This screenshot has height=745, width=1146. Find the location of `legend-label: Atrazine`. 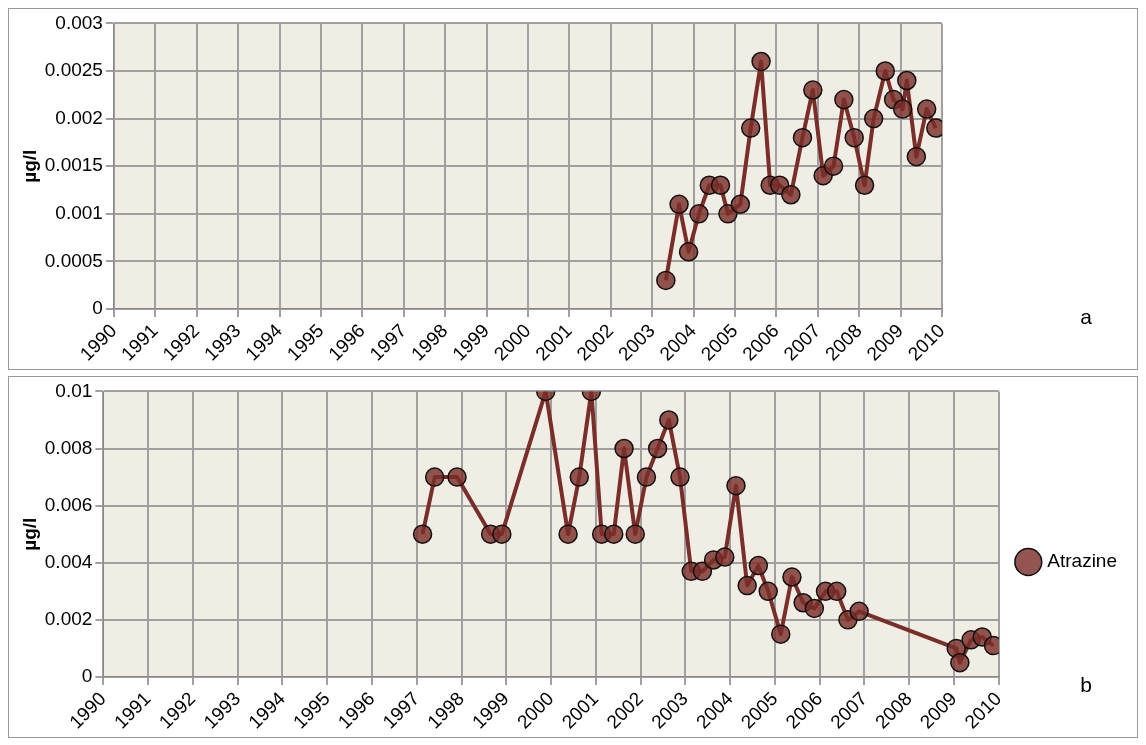

legend-label: Atrazine is located at coordinates (1082, 561).